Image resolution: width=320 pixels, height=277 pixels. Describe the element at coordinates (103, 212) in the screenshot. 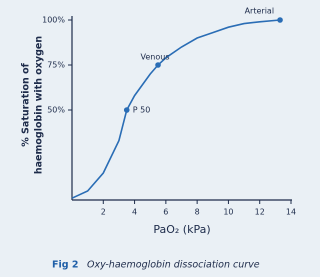

I see `x-tick-label: 2` at that location.